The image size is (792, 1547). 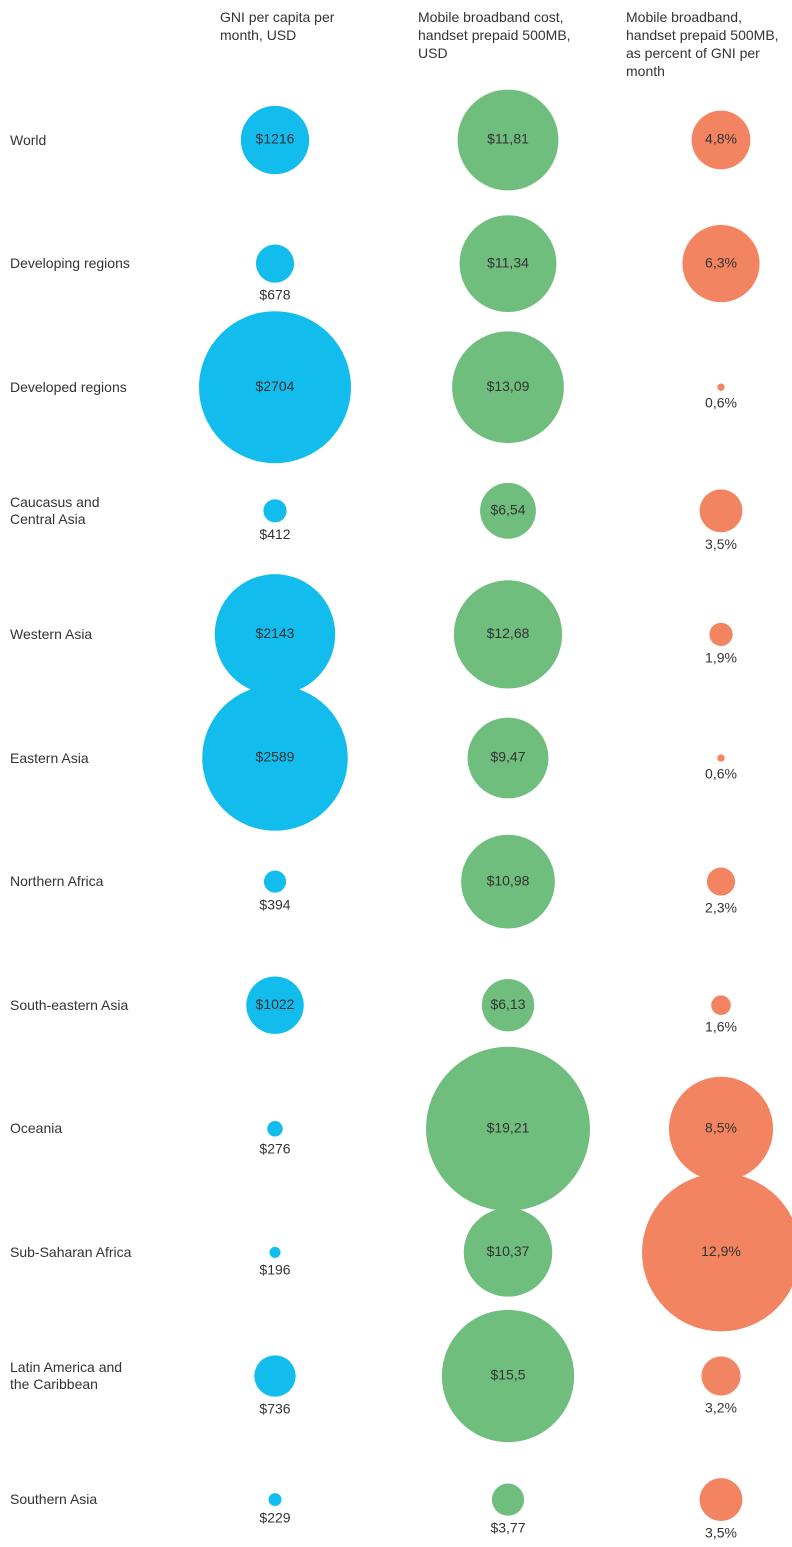 I want to click on value-label: $13,09, so click(x=508, y=386).